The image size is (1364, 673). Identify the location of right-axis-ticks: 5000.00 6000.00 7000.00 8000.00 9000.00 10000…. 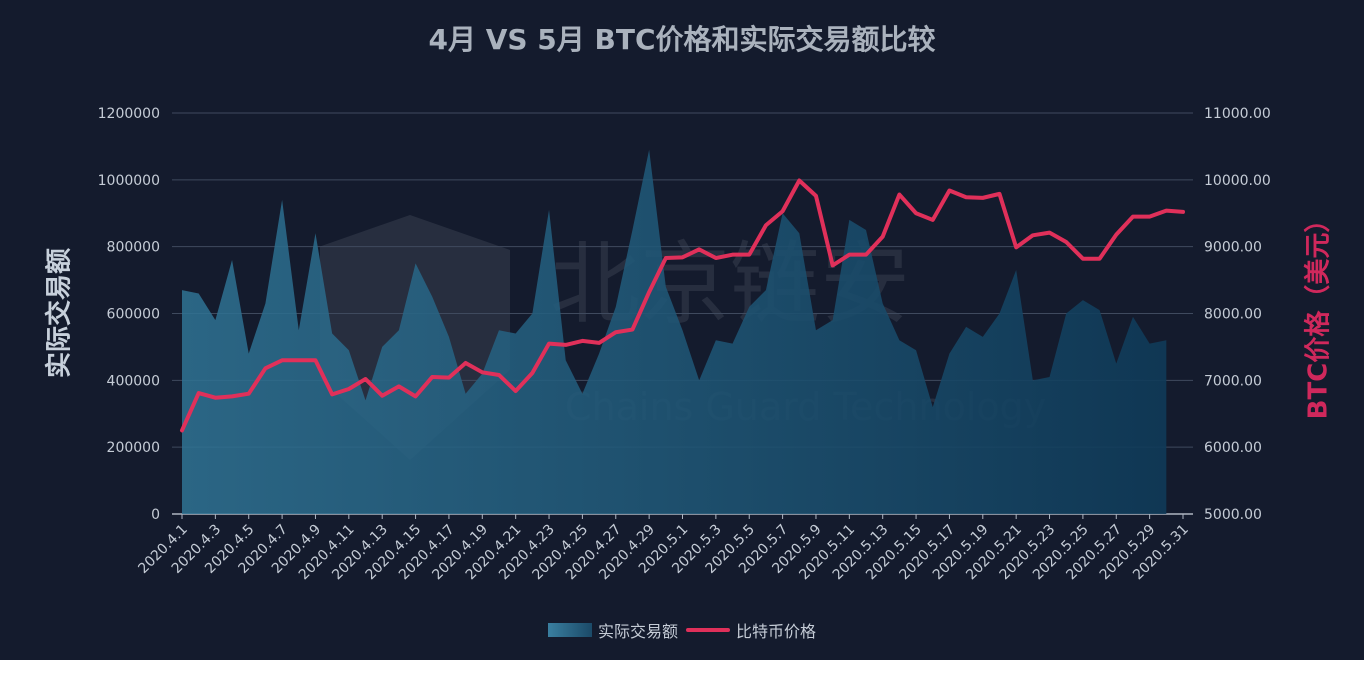
(1237, 314).